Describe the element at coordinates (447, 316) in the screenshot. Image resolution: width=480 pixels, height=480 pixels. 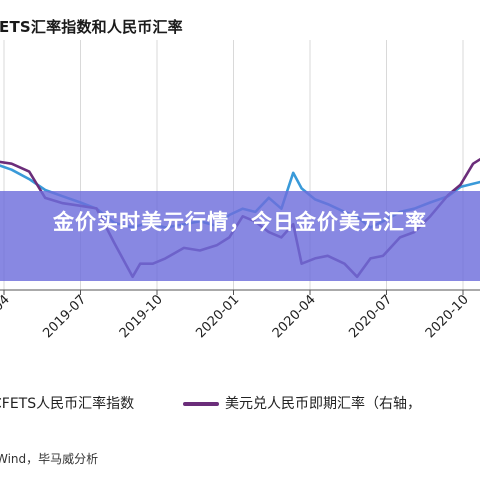
I see `x-tick-label: 2020-10` at that location.